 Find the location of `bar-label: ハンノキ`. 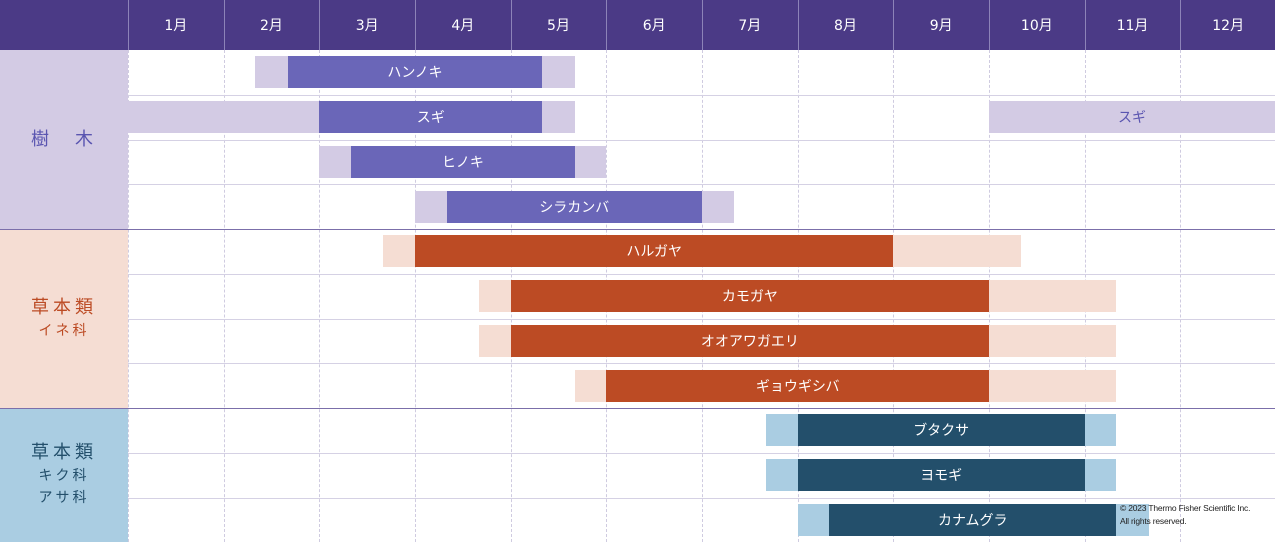

bar-label: ハンノキ is located at coordinates (415, 73).